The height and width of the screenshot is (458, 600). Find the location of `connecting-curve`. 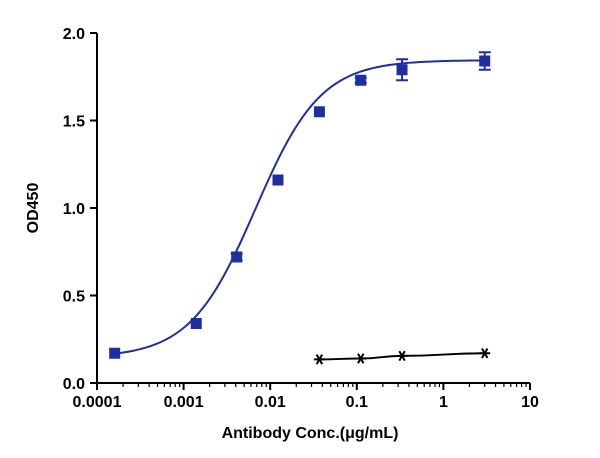

connecting-curve is located at coordinates (402, 356).